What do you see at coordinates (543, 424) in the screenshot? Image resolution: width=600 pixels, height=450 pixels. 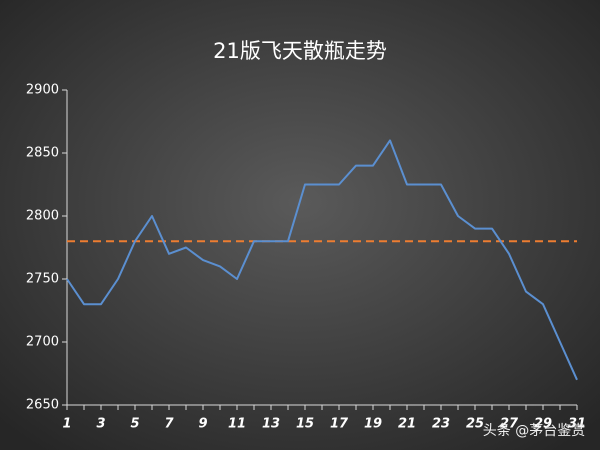 I see `x-tick-label: 29` at bounding box center [543, 424].